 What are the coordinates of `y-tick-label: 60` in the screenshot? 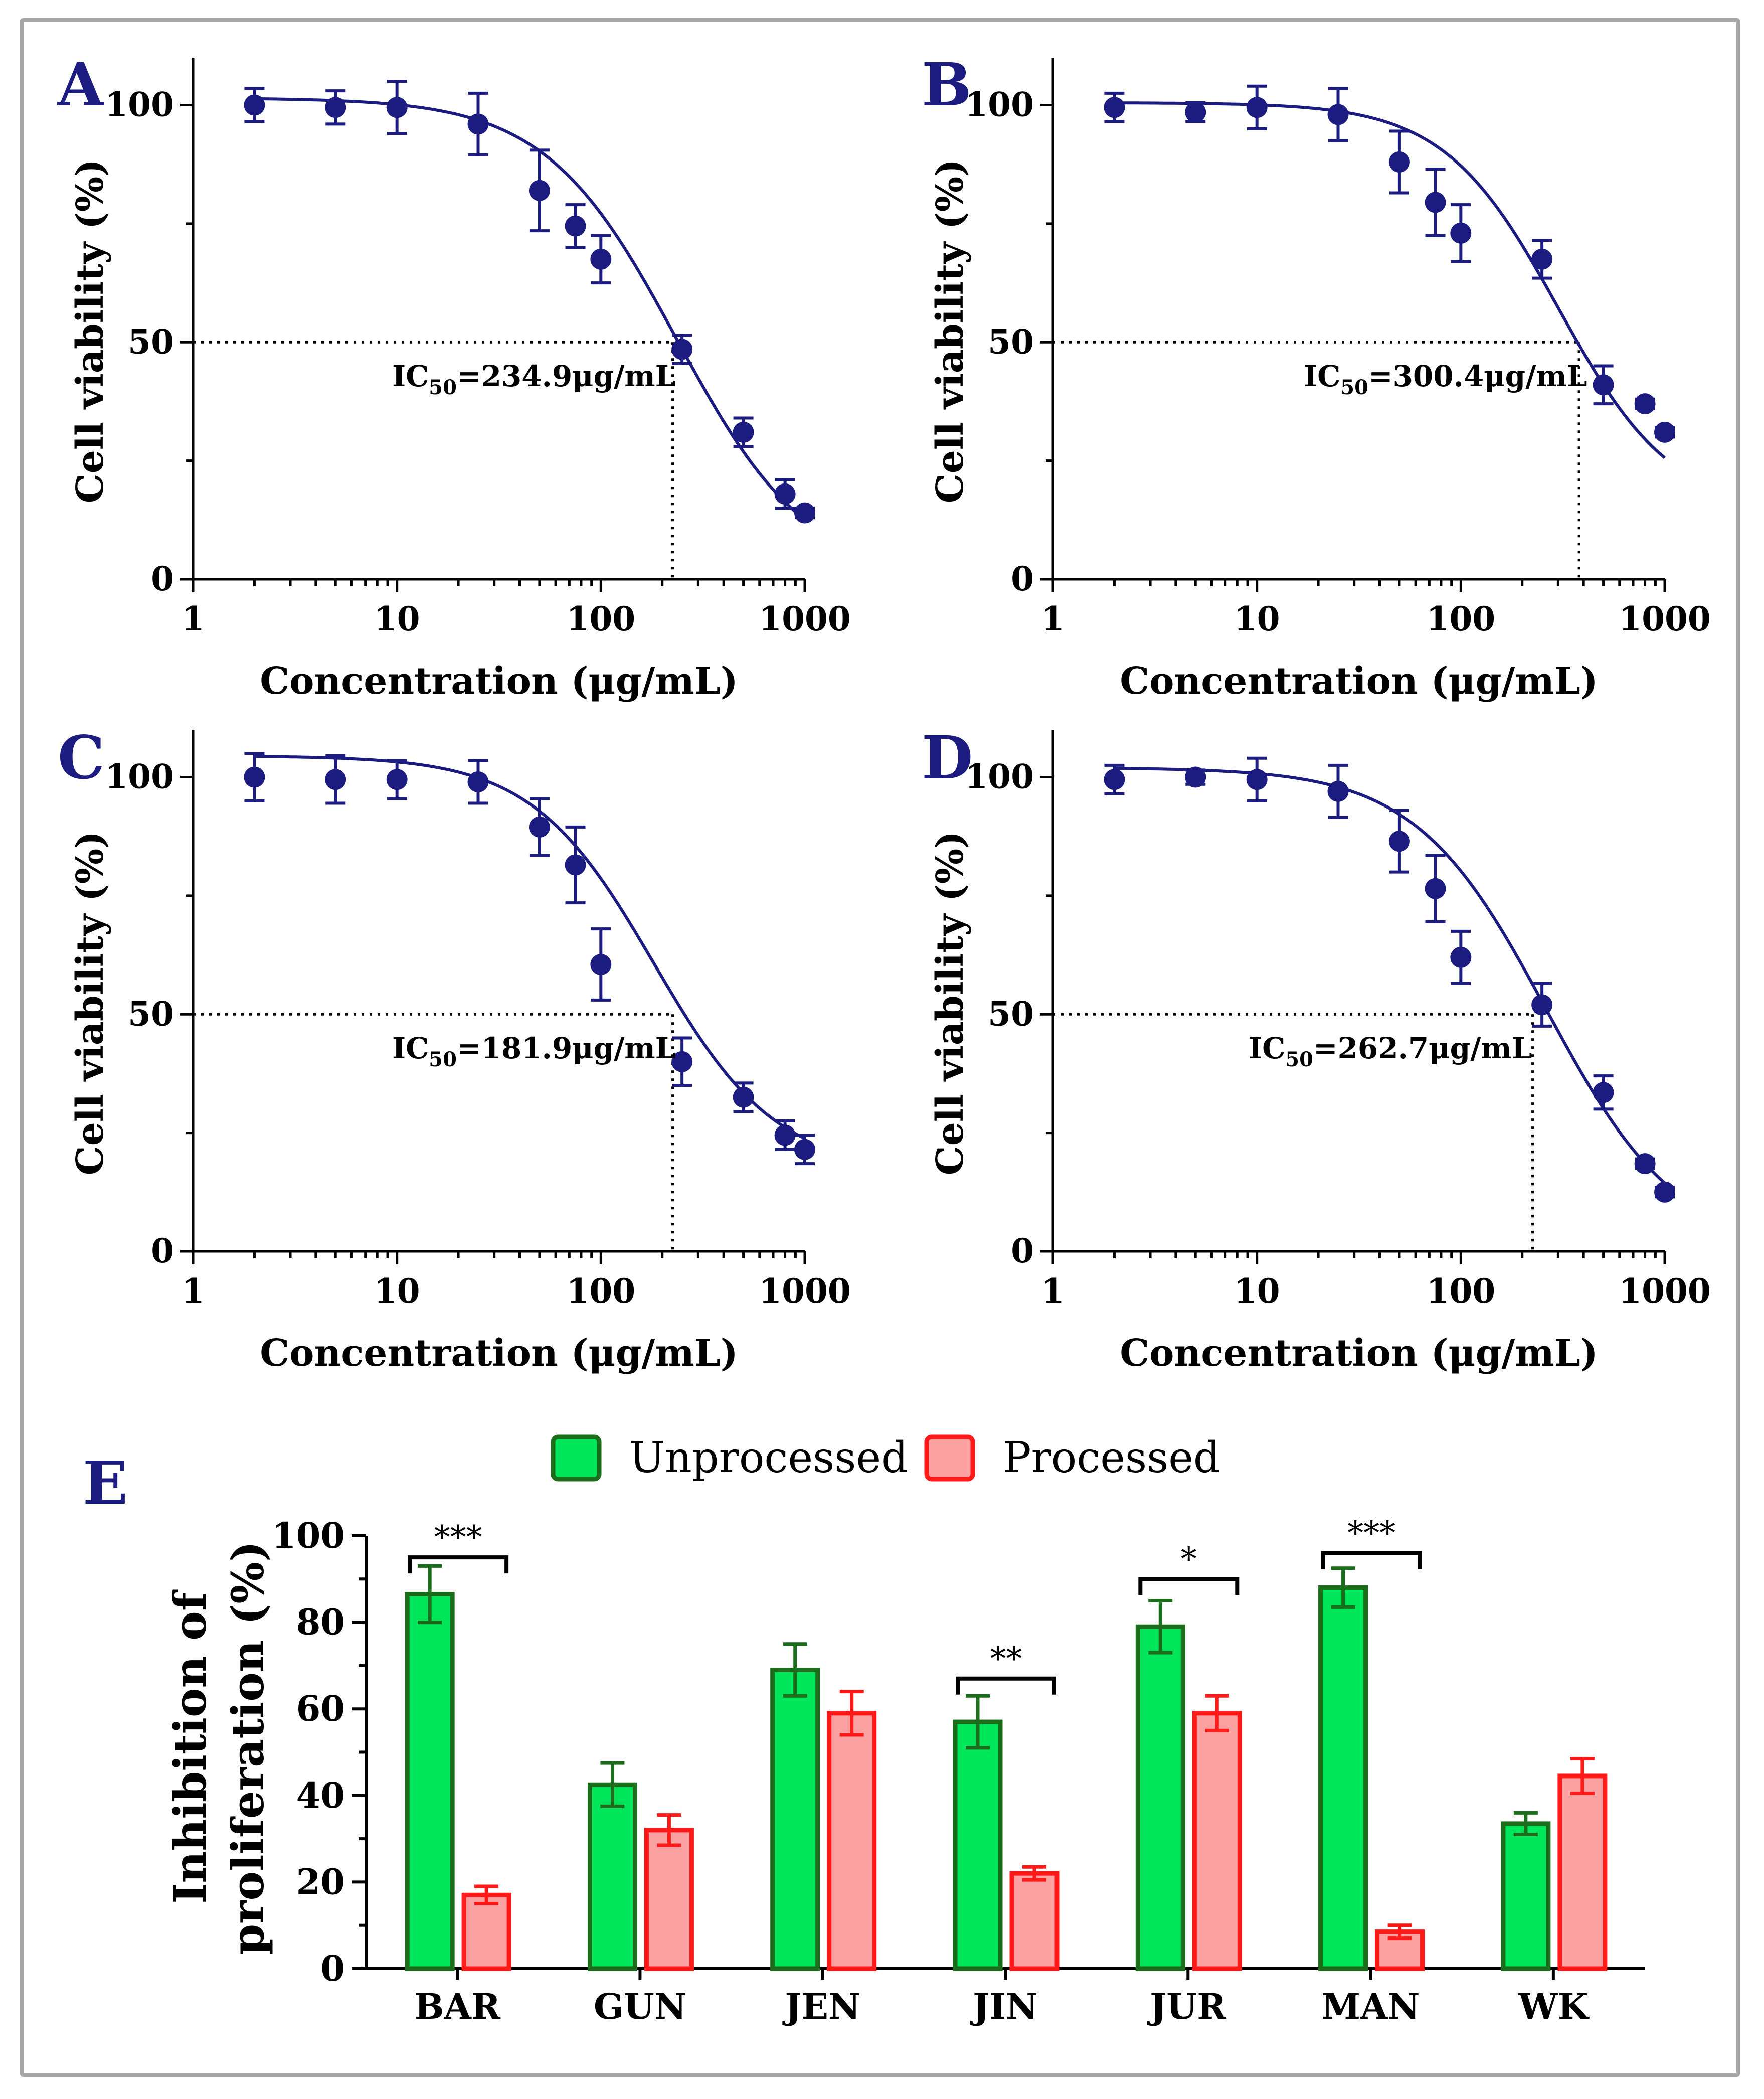 It's located at (320, 1708).